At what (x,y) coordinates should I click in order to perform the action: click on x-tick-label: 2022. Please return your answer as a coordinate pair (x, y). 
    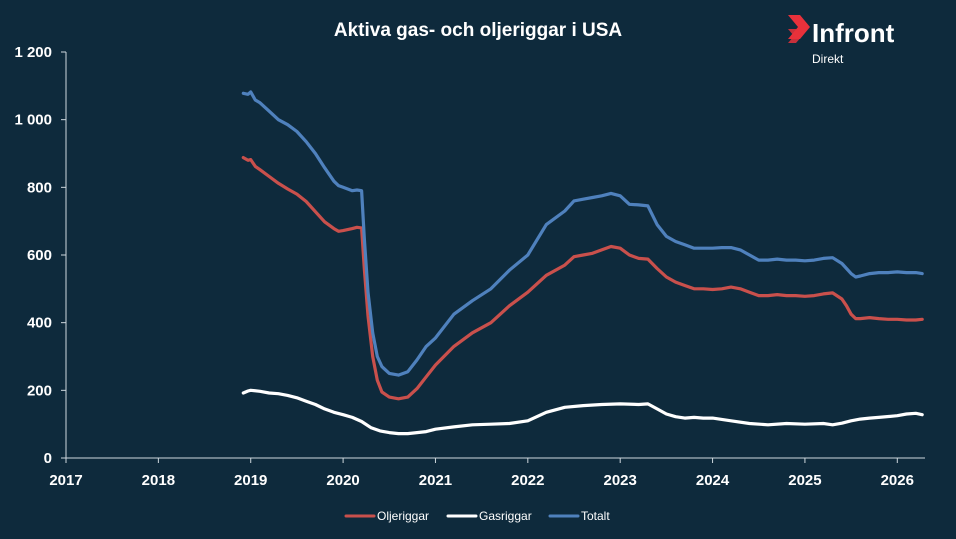
    Looking at the image, I should click on (527, 480).